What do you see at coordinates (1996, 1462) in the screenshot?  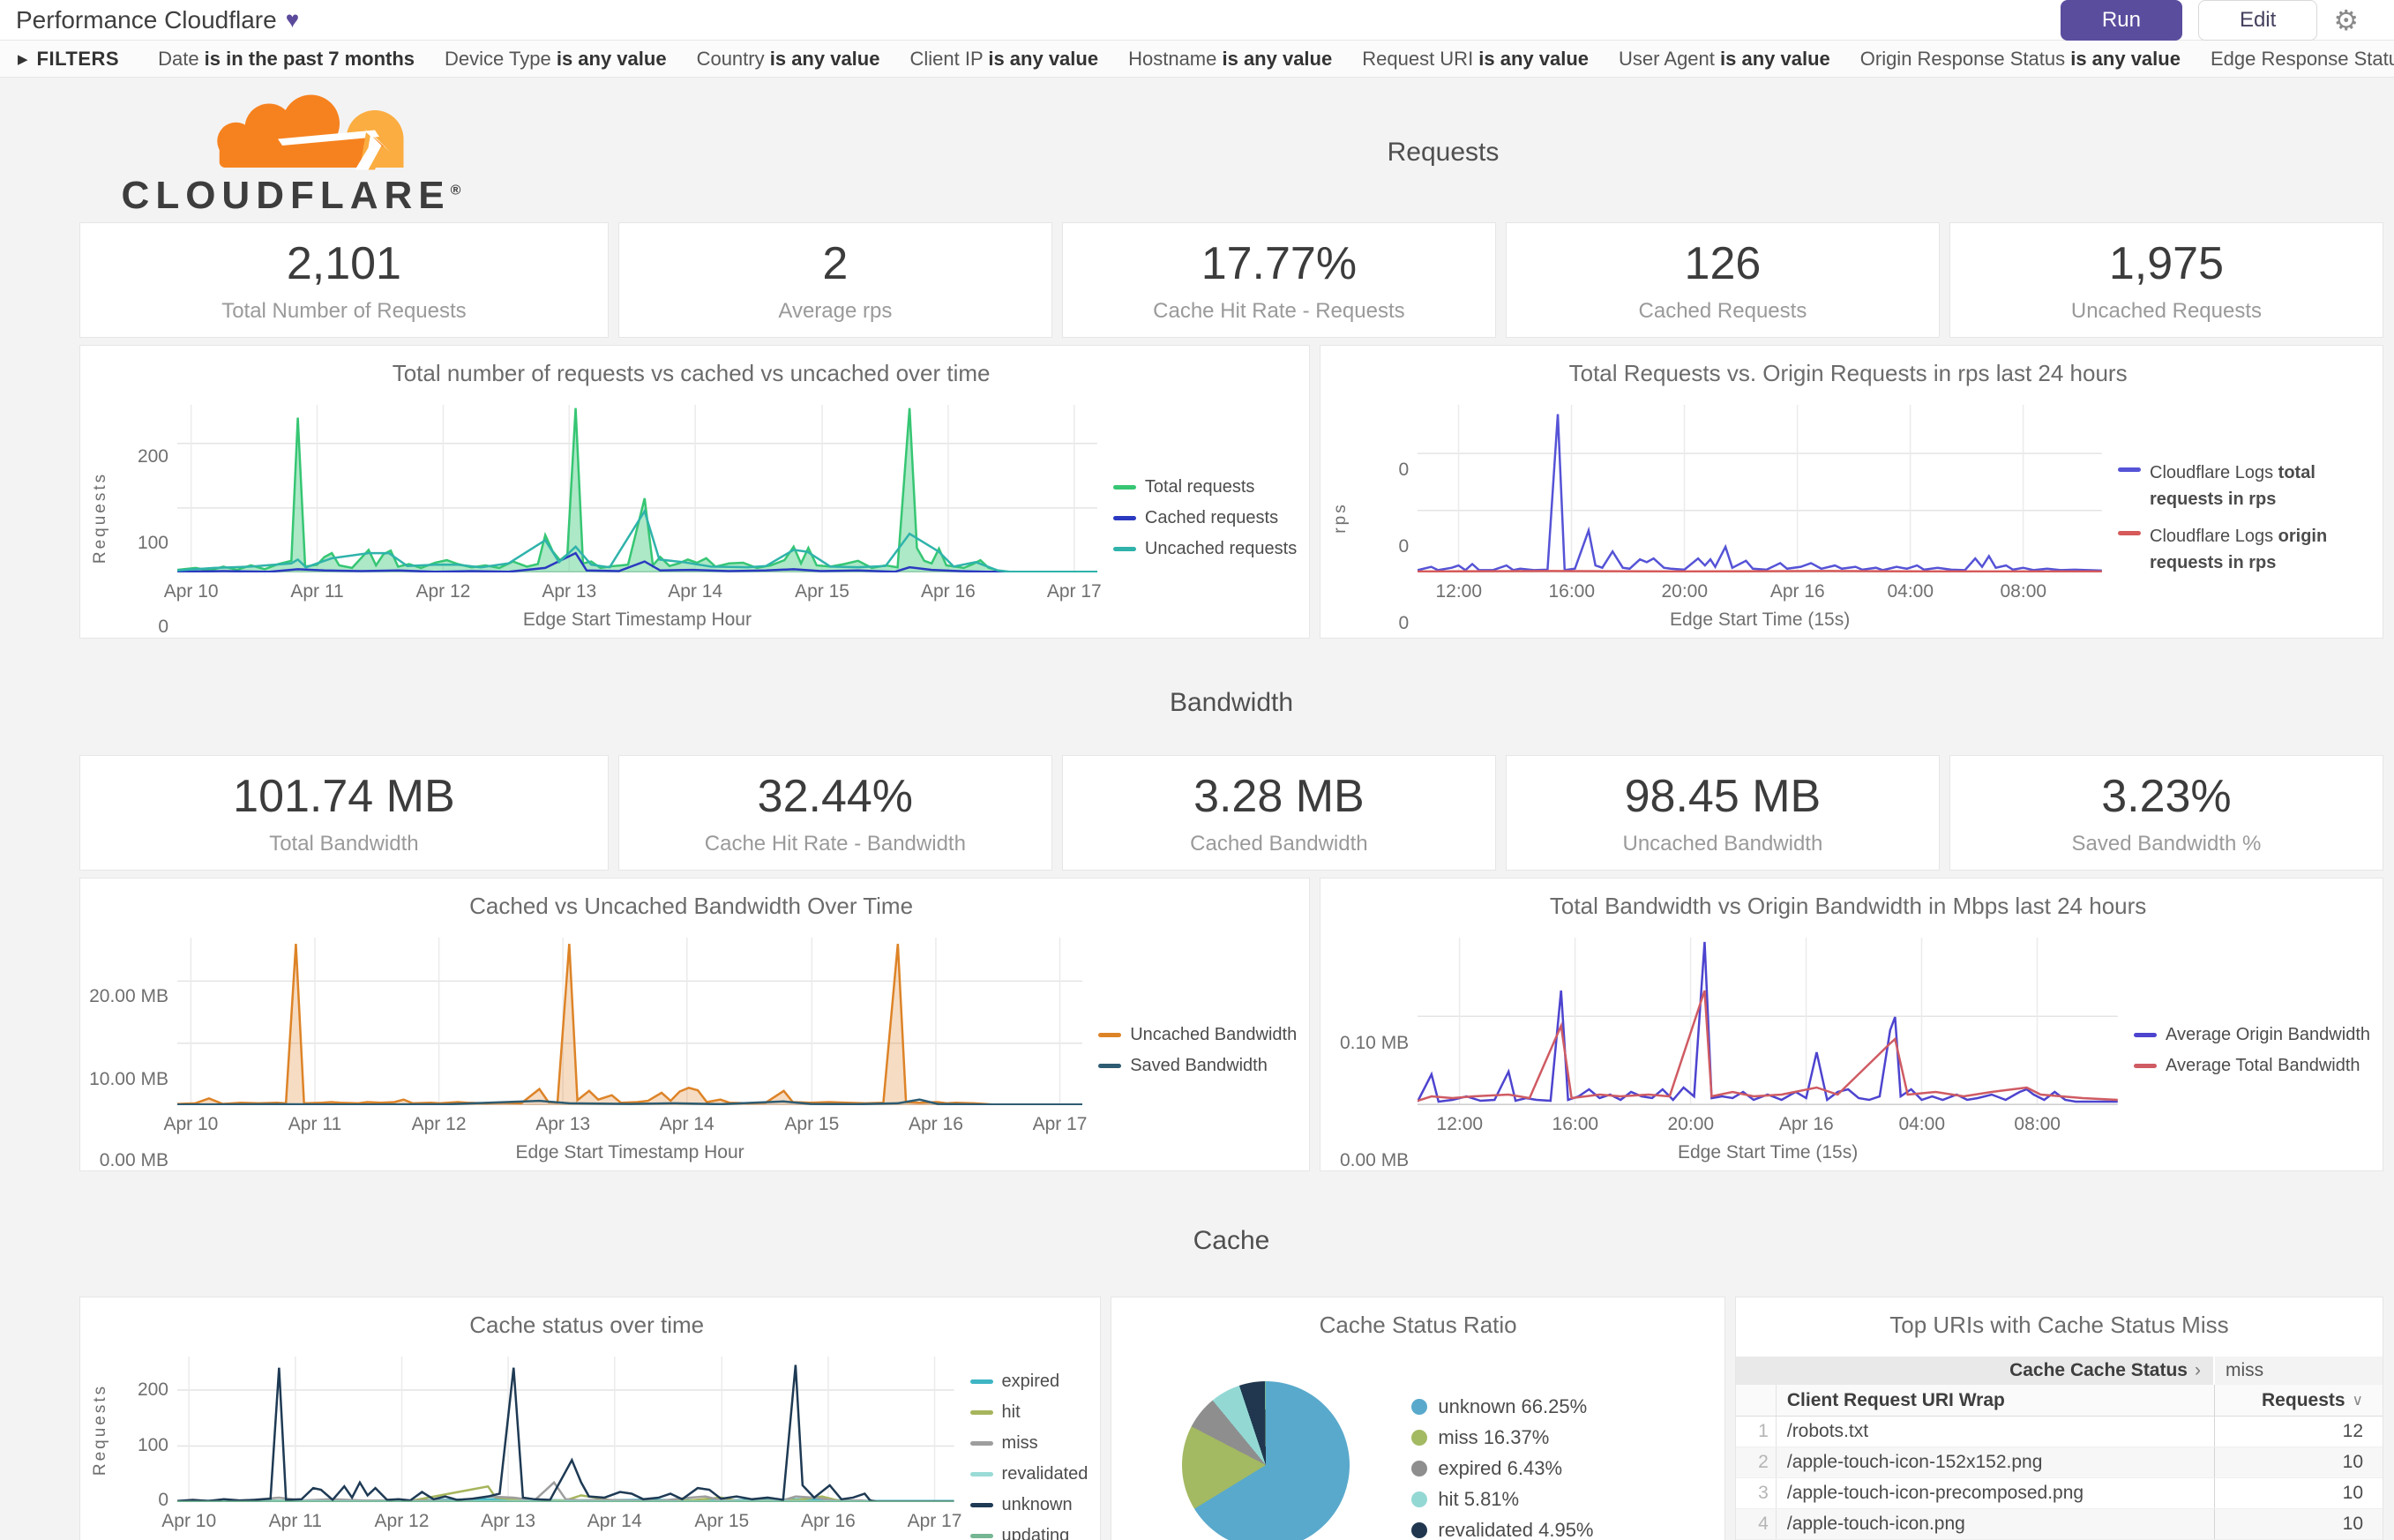 I see `row-uri: /apple-touch-icon-152x152.png` at bounding box center [1996, 1462].